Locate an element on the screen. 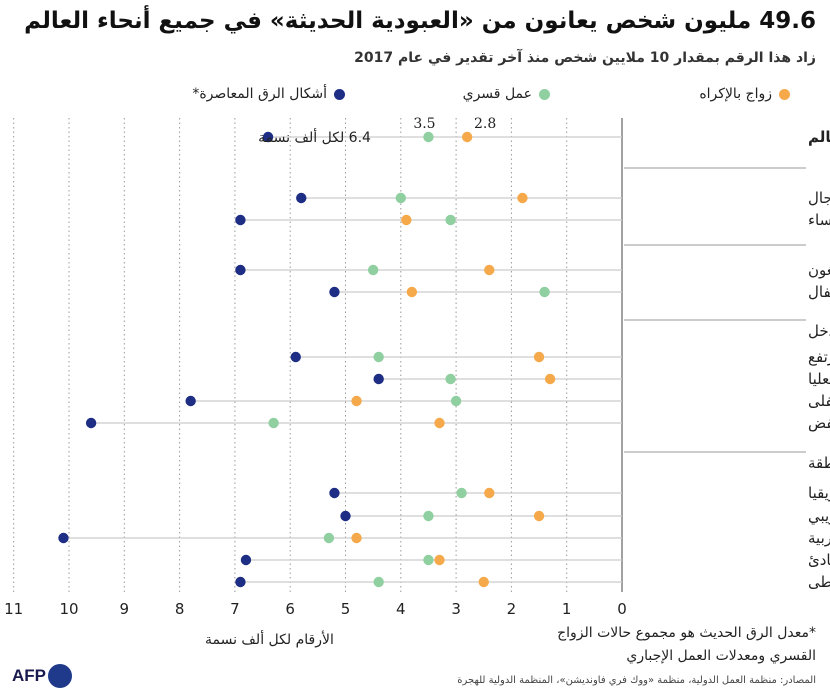 Image resolution: width=830 pixels, height=696 pixels. afp-logo-circle is located at coordinates (60, 676).